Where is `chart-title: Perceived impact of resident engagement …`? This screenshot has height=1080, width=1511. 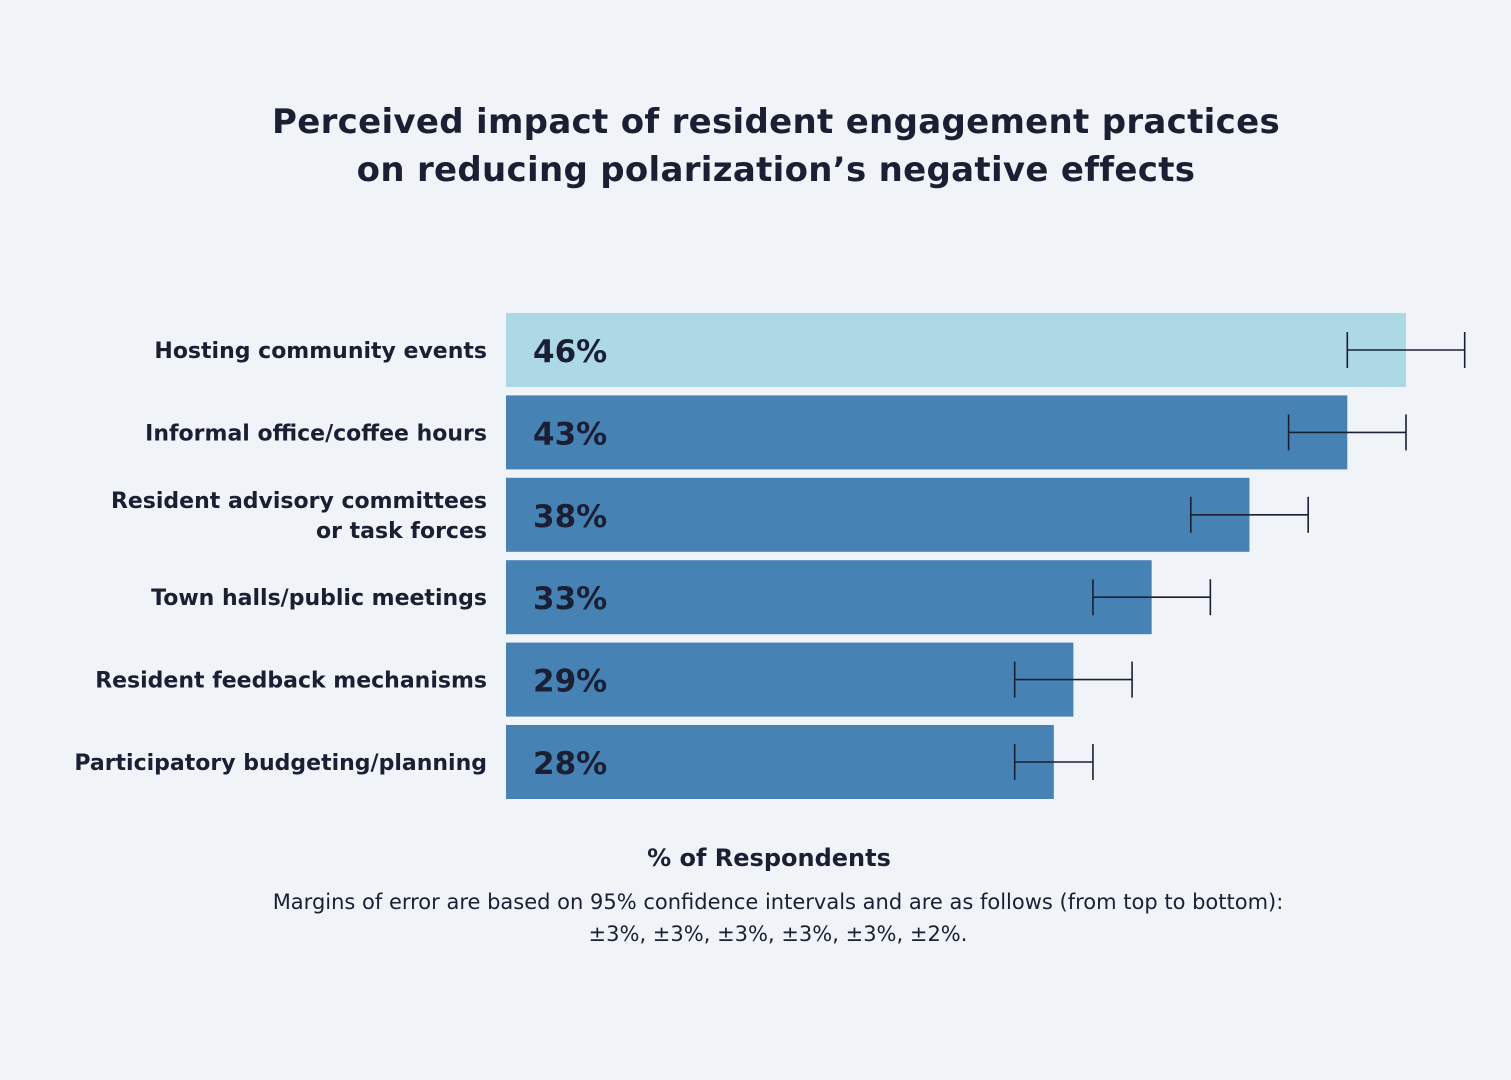
chart-title: Perceived impact of resident engagement … is located at coordinates (755, 146).